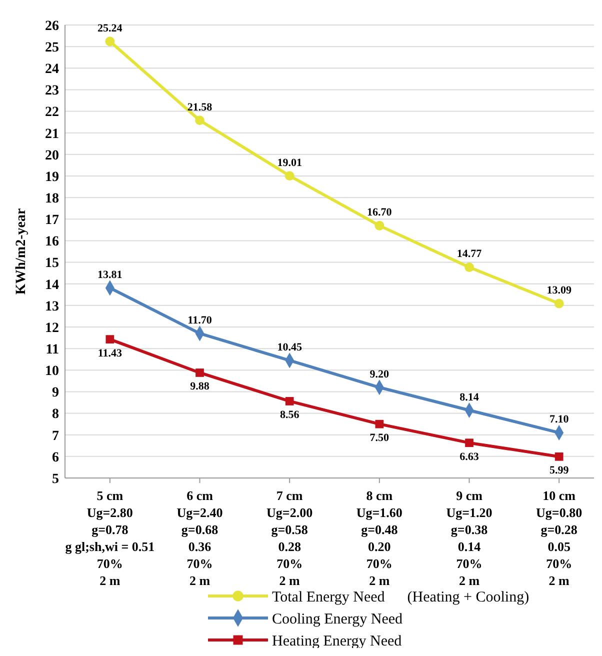 This screenshot has width=602, height=656. Describe the element at coordinates (110, 538) in the screenshot. I see `x-tick-label: 5 cm Ug=2.80 g=0.78 g gl;sh,wi = 0.51 70% 2 m` at that location.